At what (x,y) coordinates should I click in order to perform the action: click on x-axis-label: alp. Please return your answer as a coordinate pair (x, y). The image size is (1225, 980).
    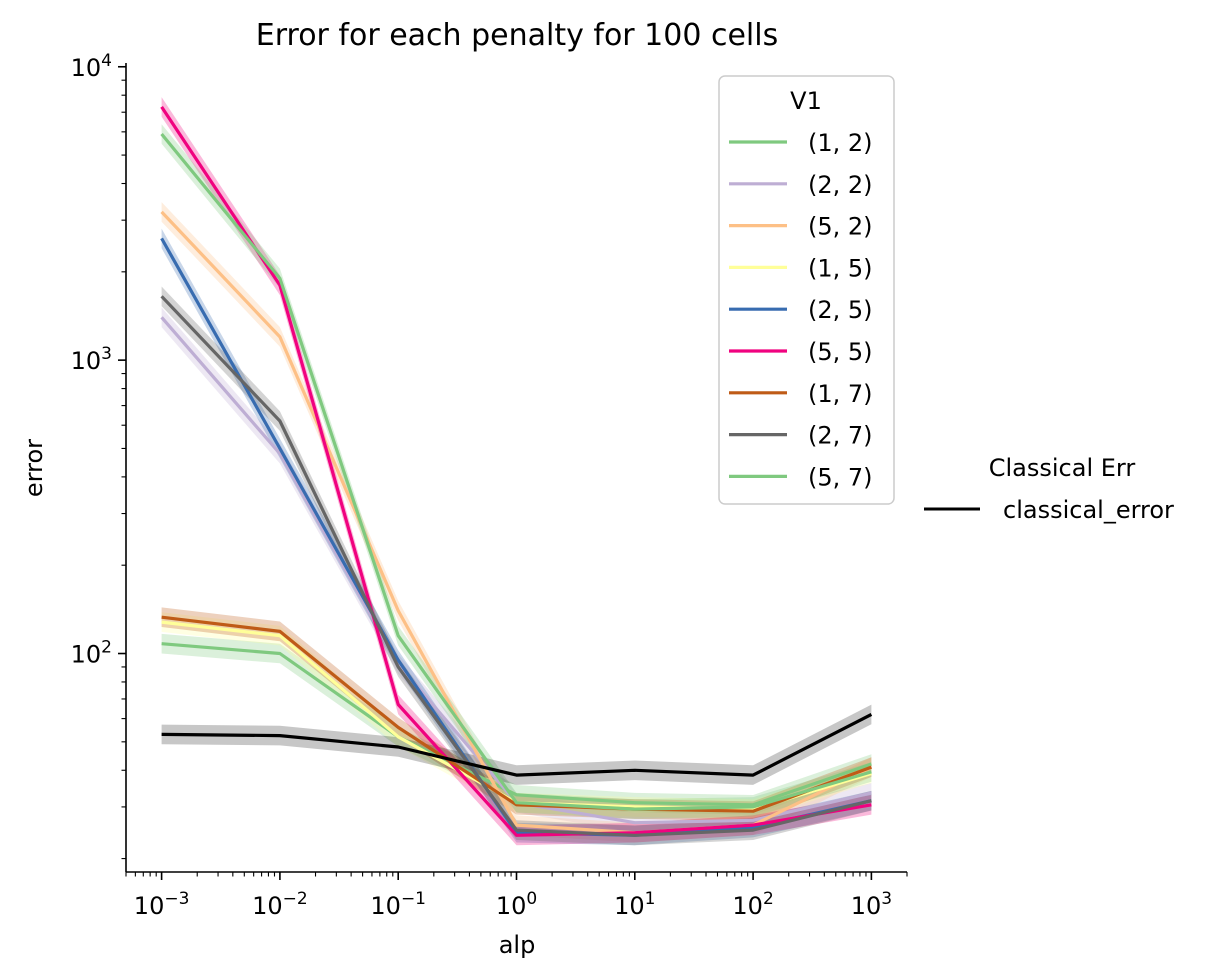
    Looking at the image, I should click on (517, 945).